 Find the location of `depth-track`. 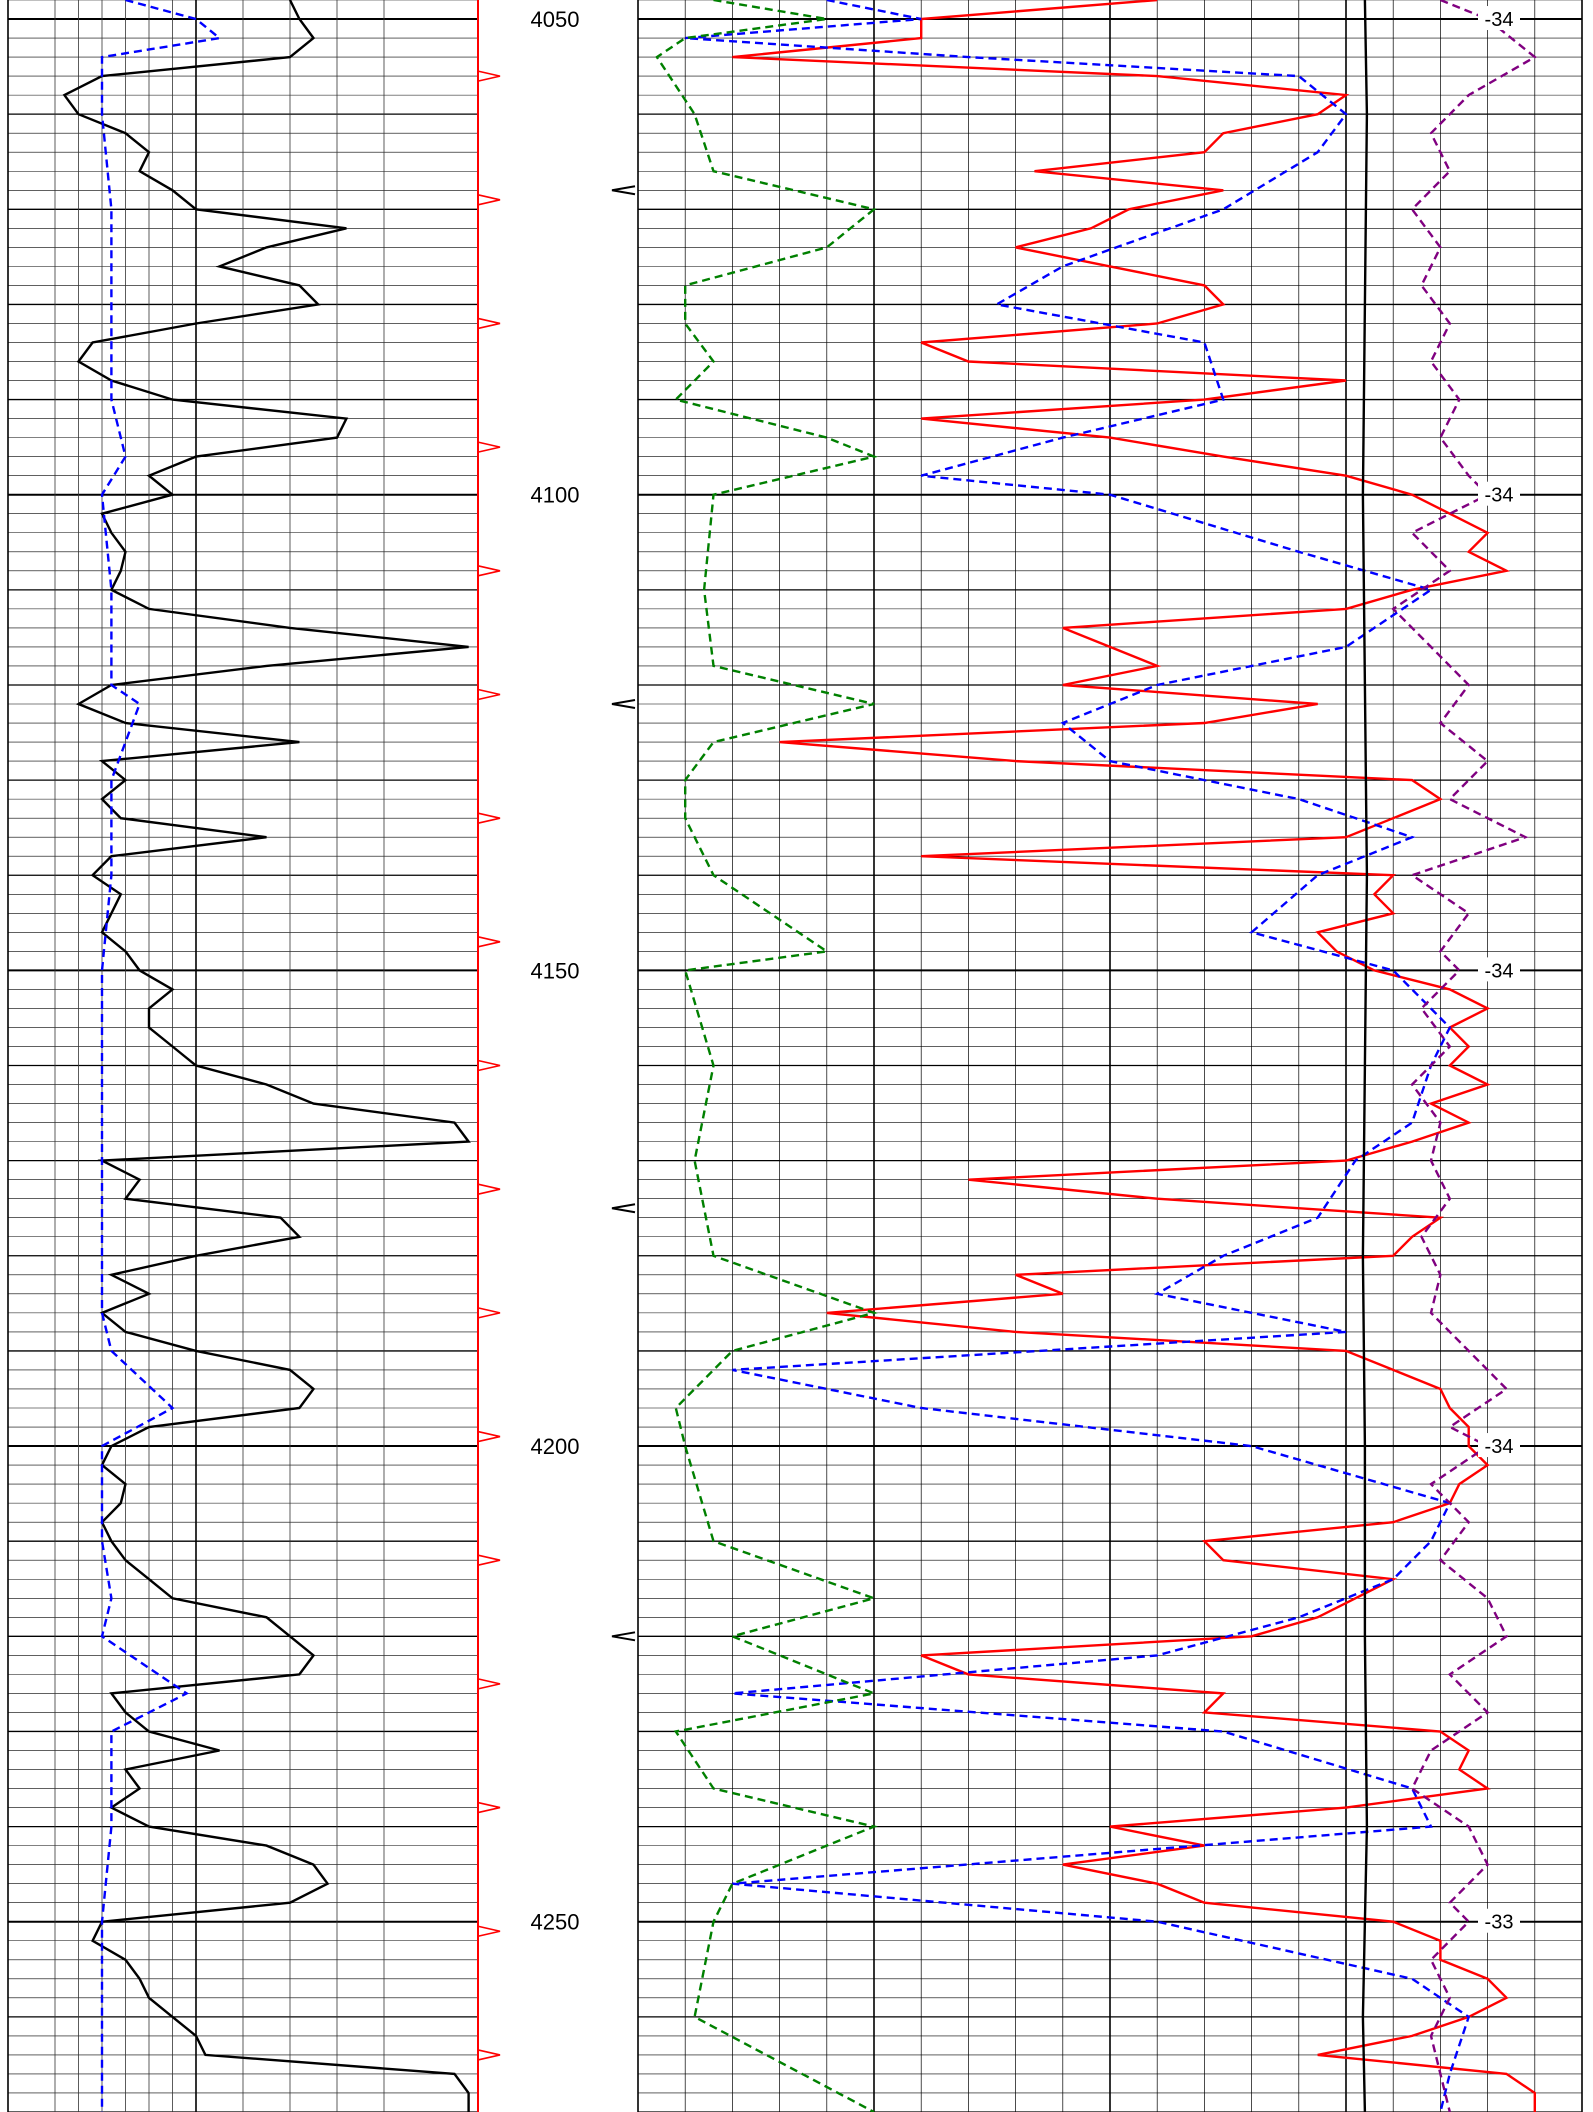

depth-track is located at coordinates (556, 1065).